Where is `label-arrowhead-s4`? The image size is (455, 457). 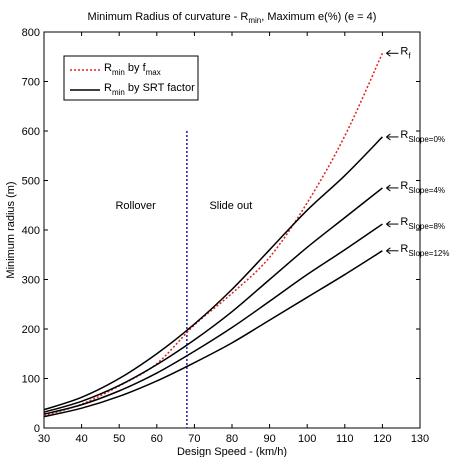
label-arrowhead-s4 is located at coordinates (388, 188).